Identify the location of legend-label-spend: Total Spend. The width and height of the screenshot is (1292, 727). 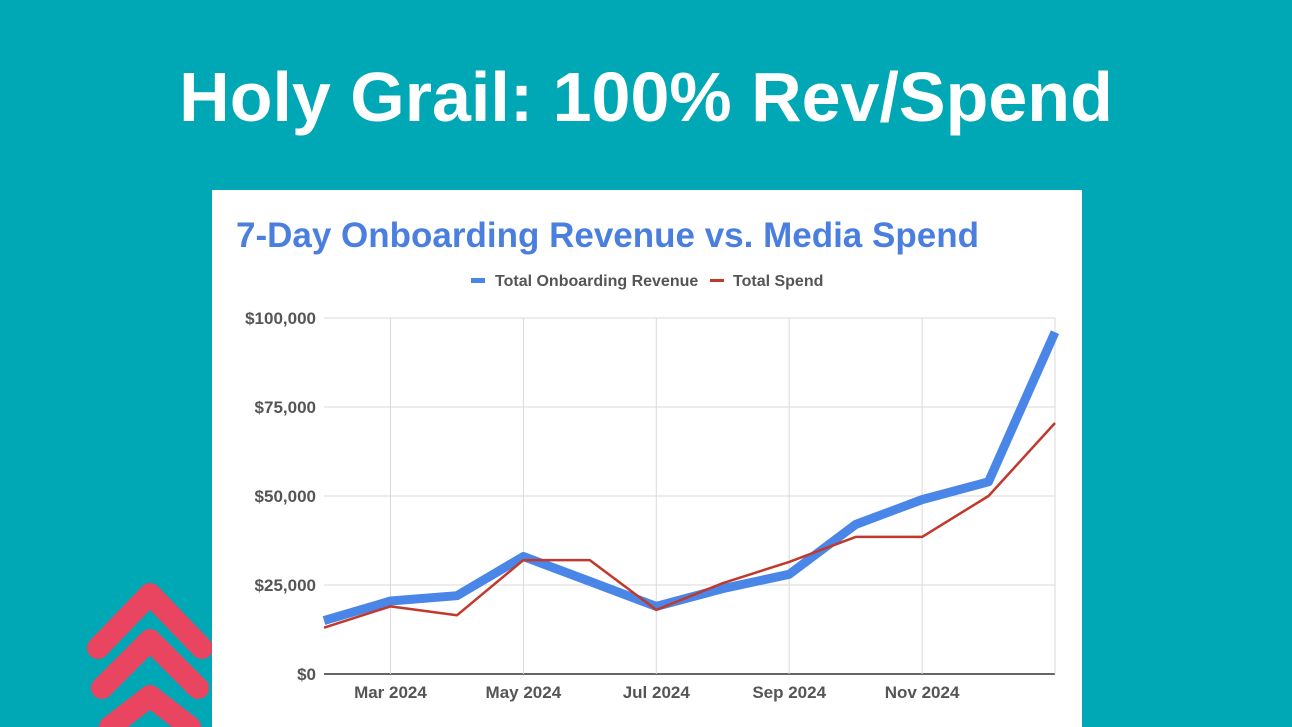
(778, 281).